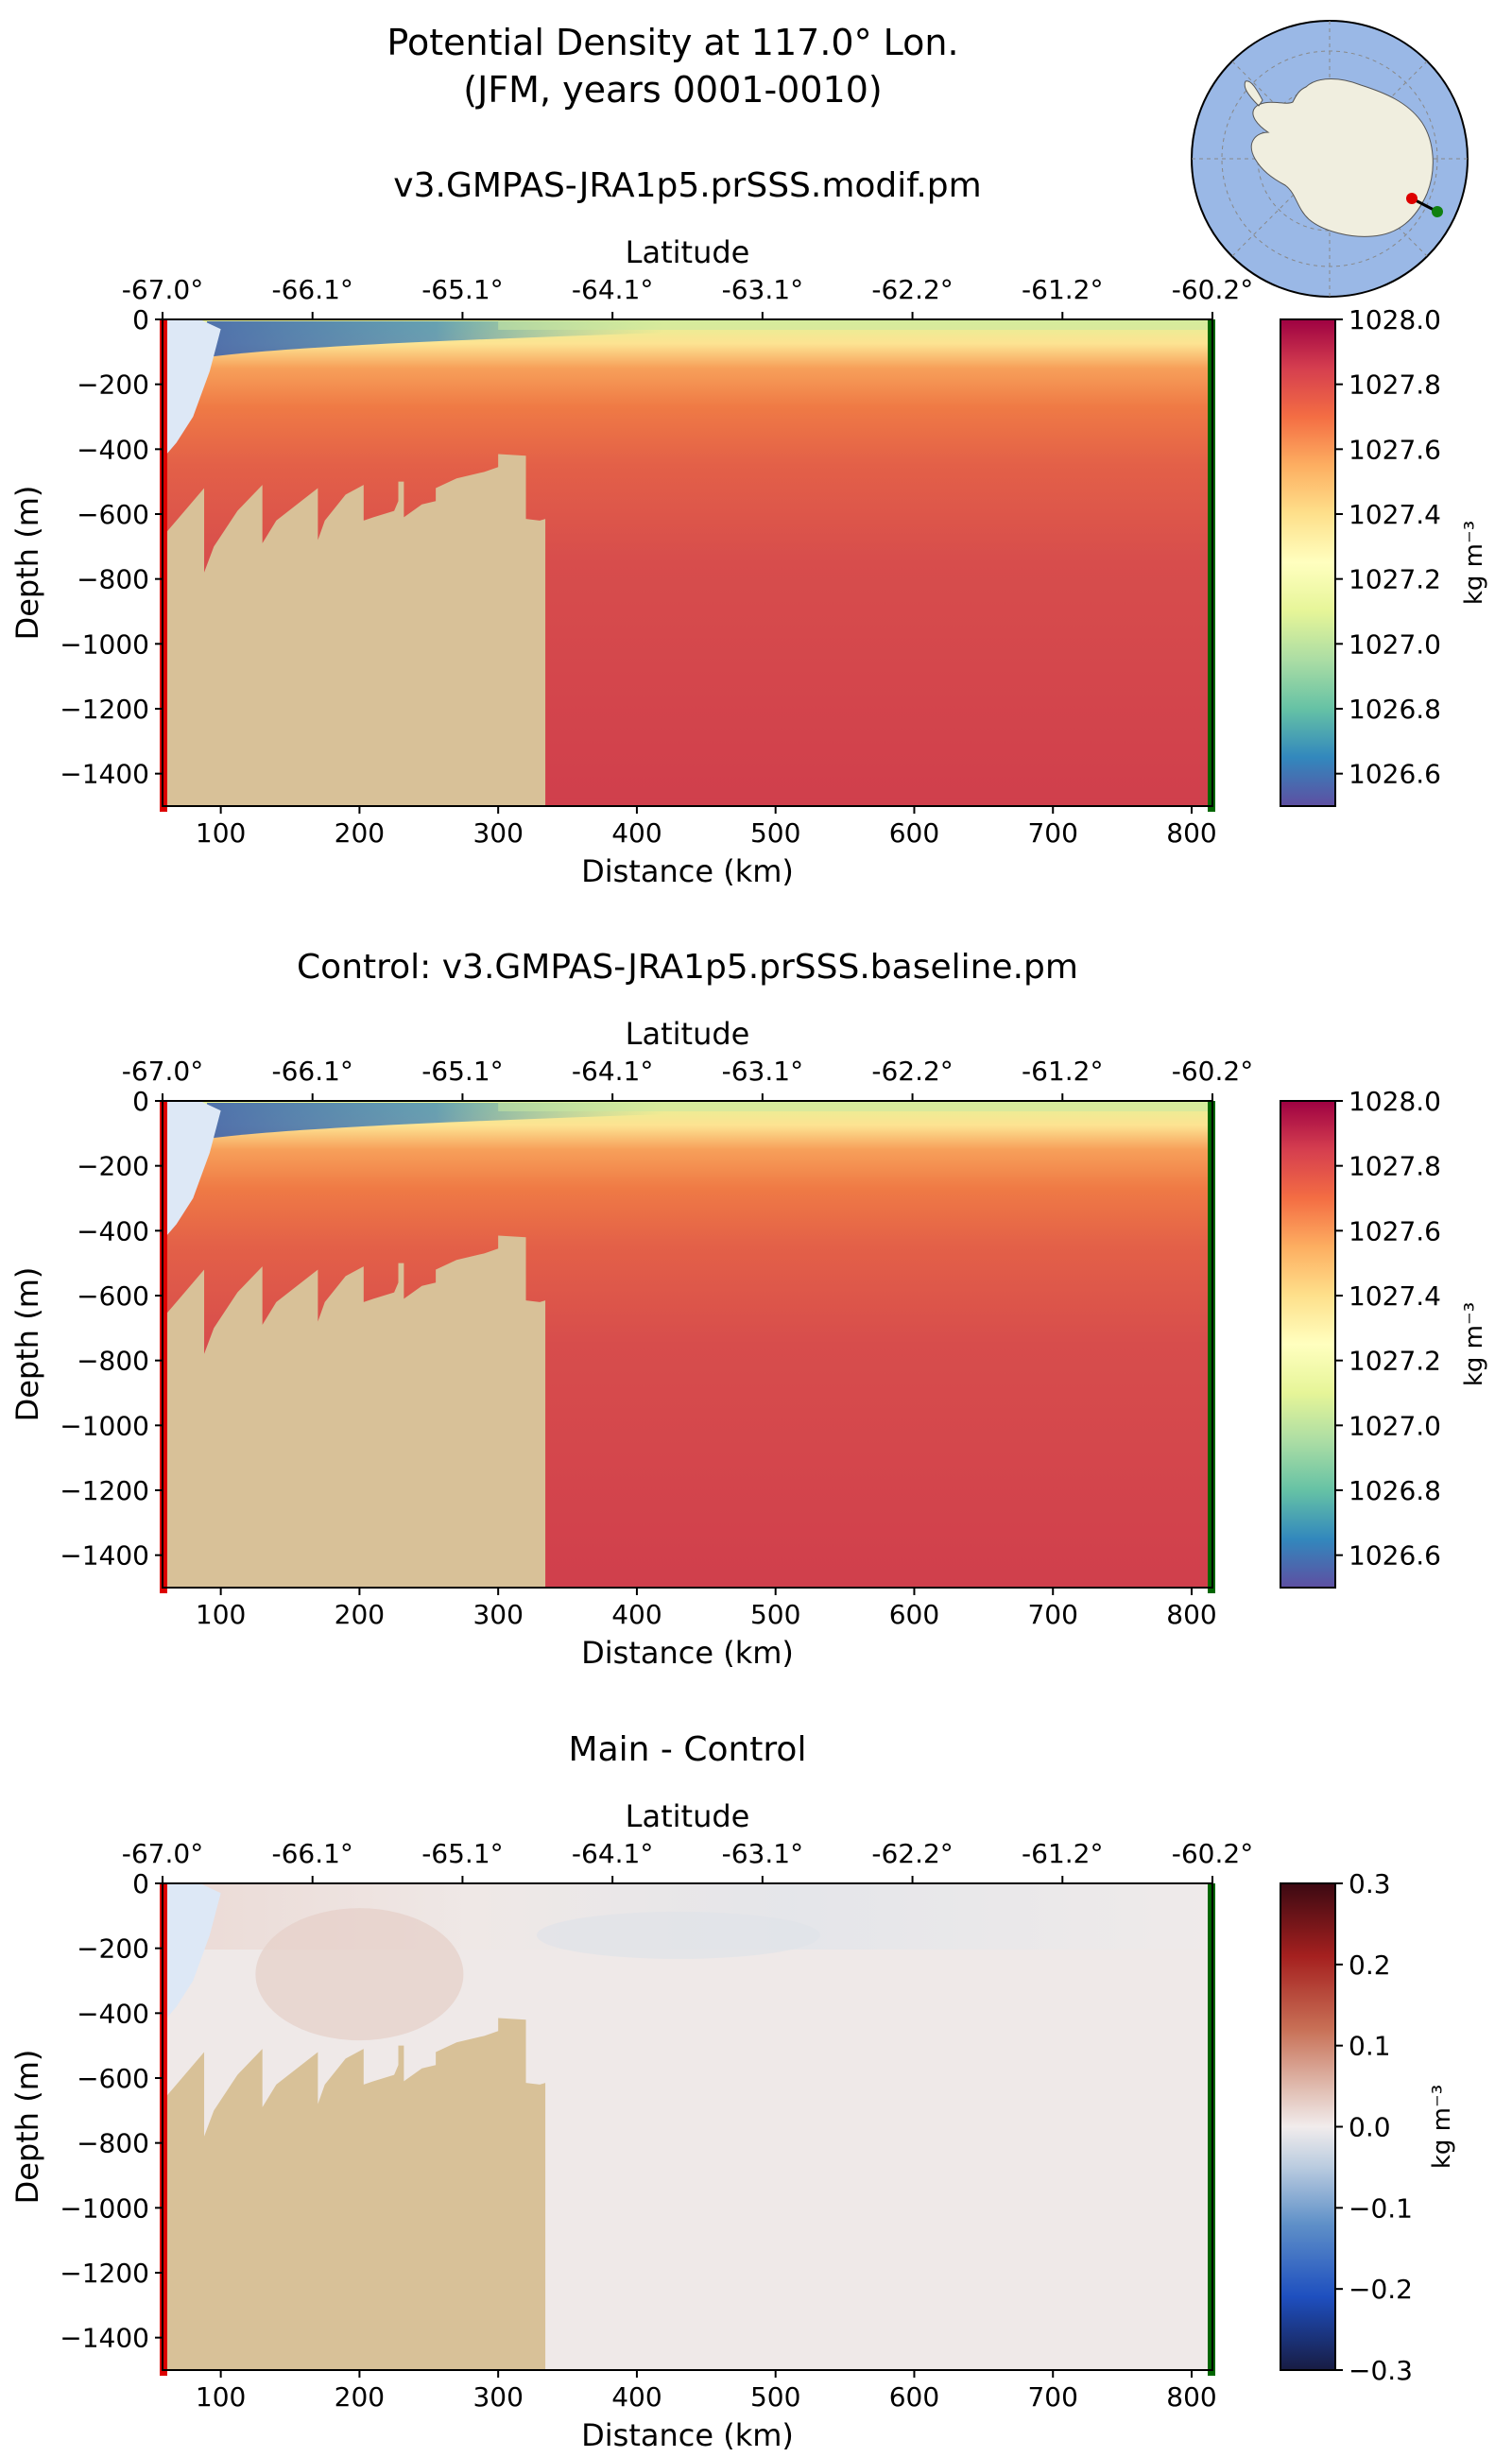  I want to click on colorbar-tick-label: 1027.6, so click(1395, 1230).